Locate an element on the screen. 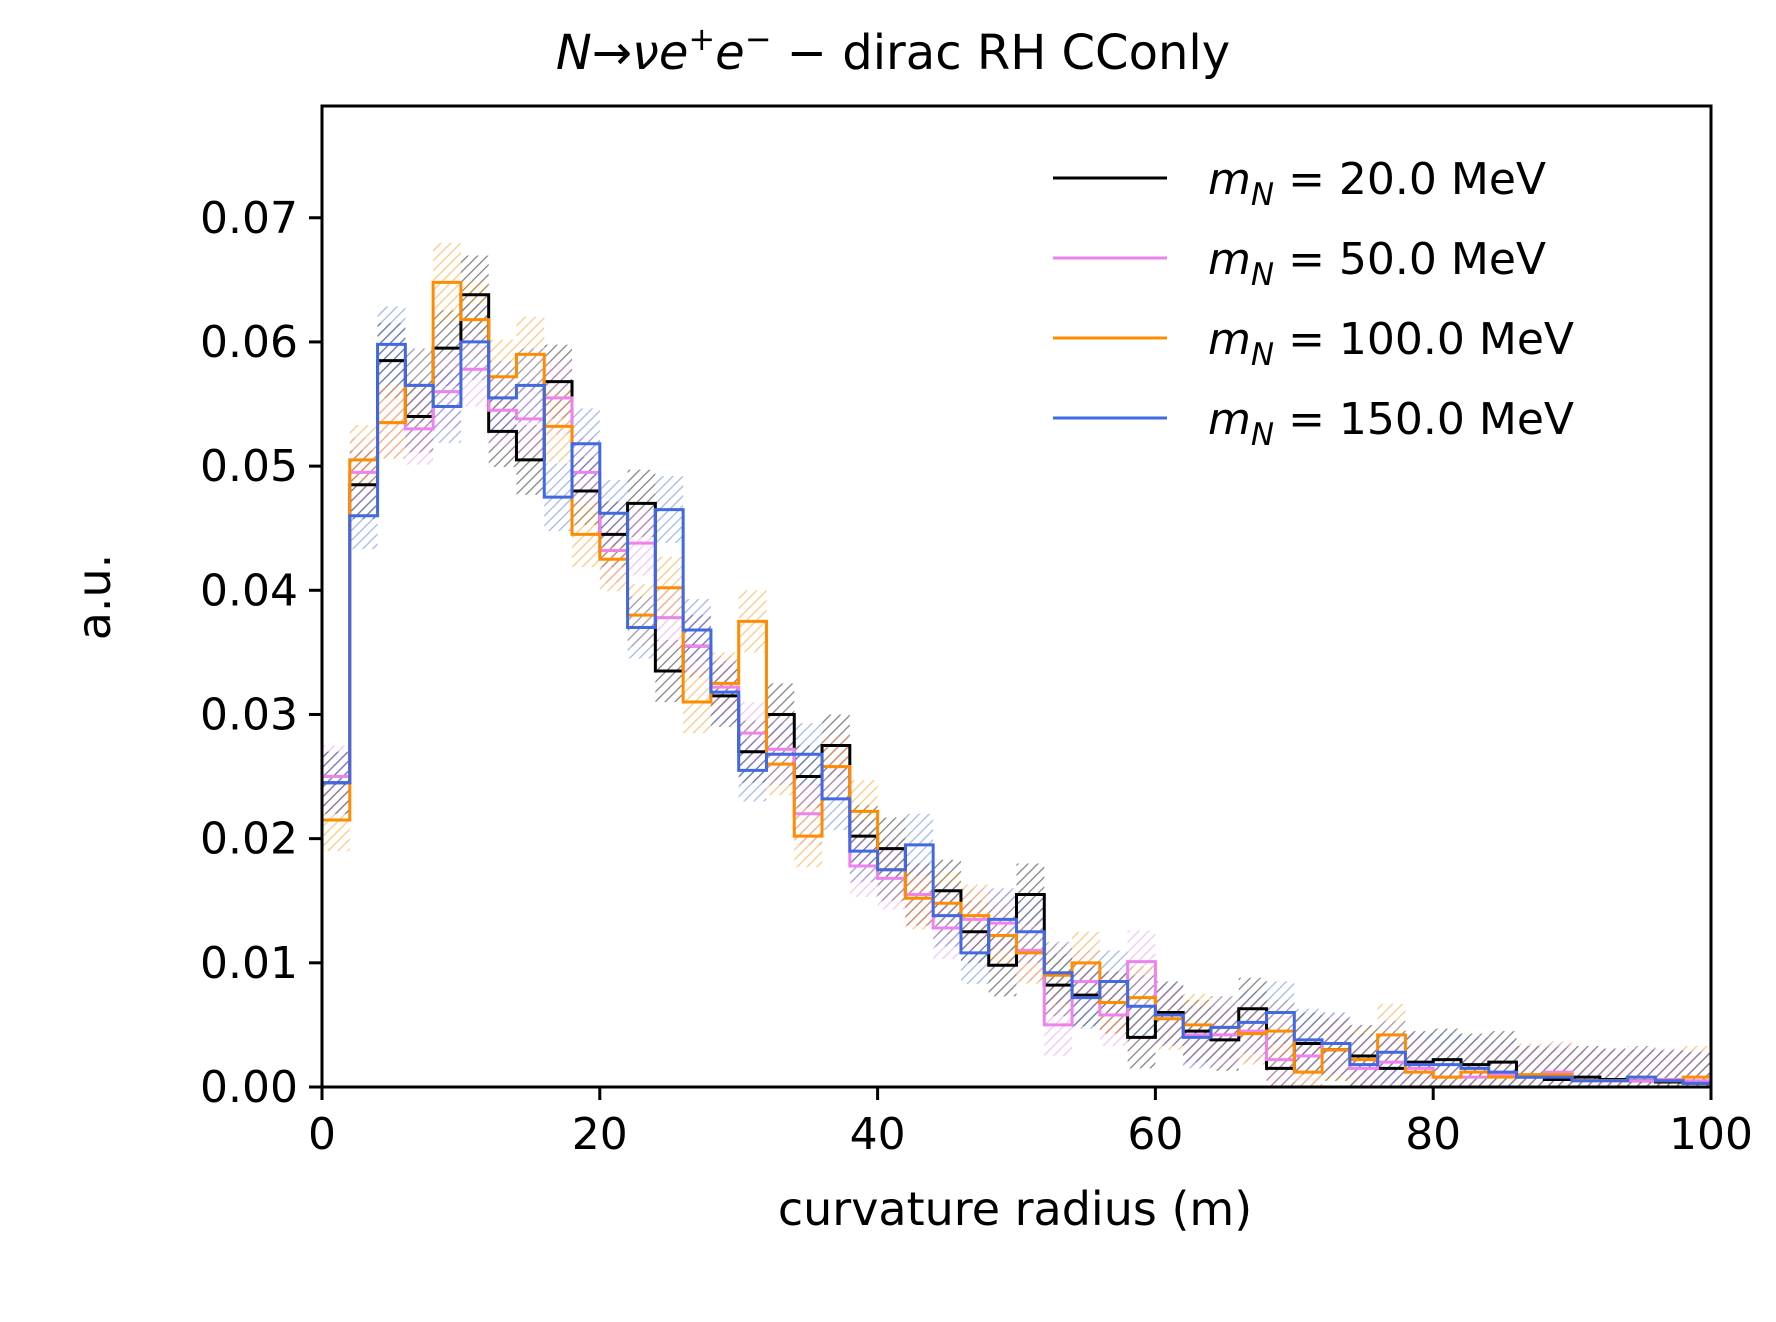 The width and height of the screenshot is (1776, 1322). title-mid: e is located at coordinates (730, 53).